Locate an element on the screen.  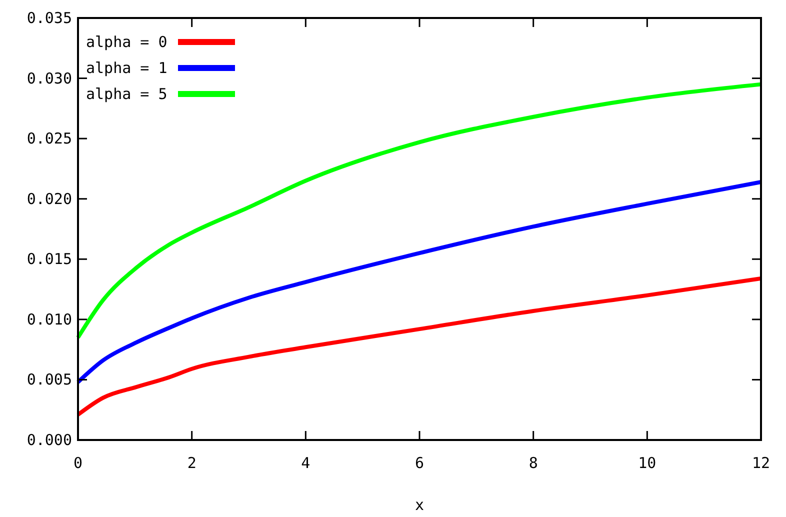
x-tick-label: 6 is located at coordinates (419, 463).